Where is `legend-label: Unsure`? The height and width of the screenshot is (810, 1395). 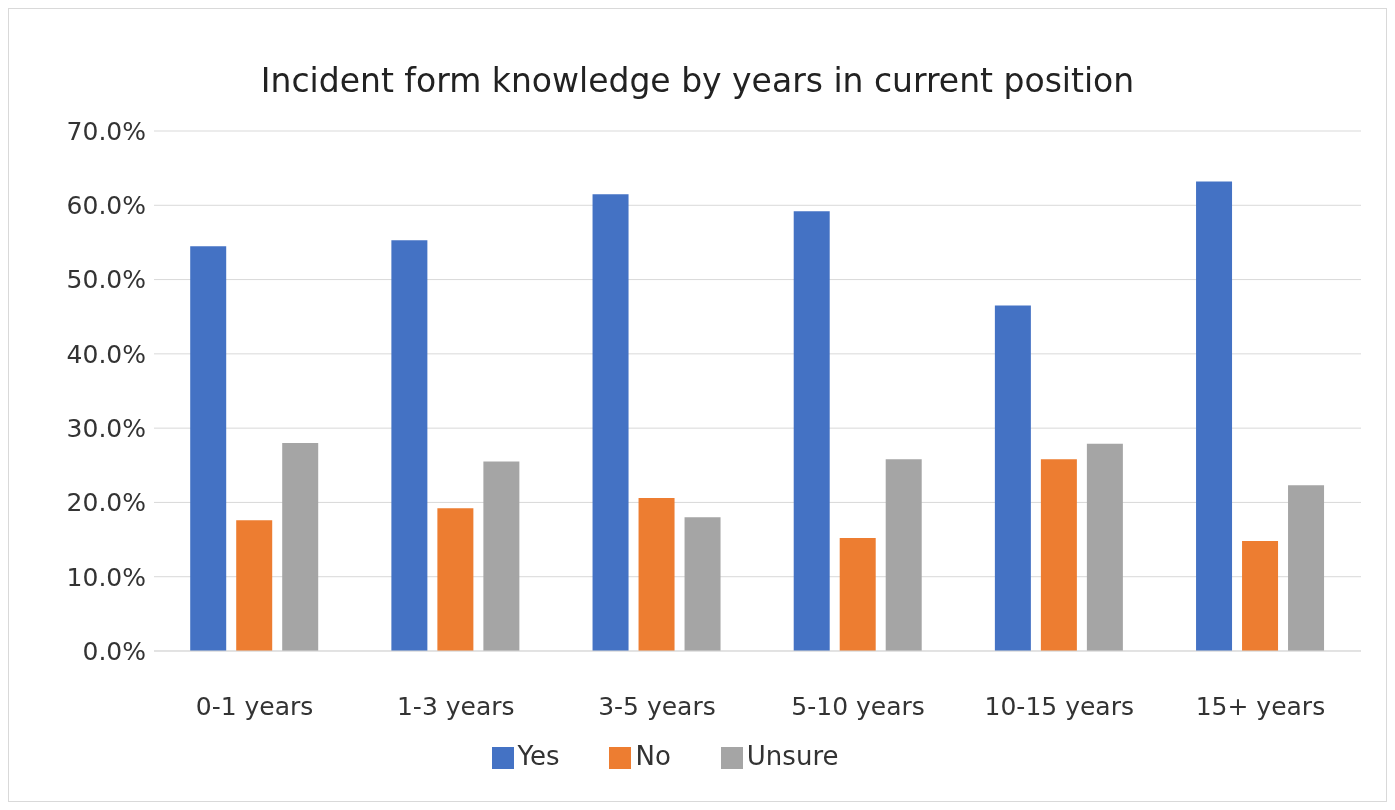 legend-label: Unsure is located at coordinates (792, 756).